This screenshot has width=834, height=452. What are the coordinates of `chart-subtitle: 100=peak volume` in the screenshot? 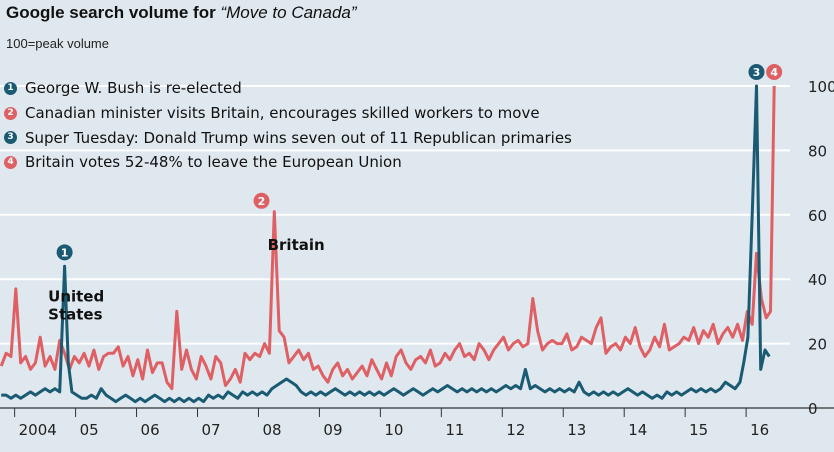 It's located at (57, 43).